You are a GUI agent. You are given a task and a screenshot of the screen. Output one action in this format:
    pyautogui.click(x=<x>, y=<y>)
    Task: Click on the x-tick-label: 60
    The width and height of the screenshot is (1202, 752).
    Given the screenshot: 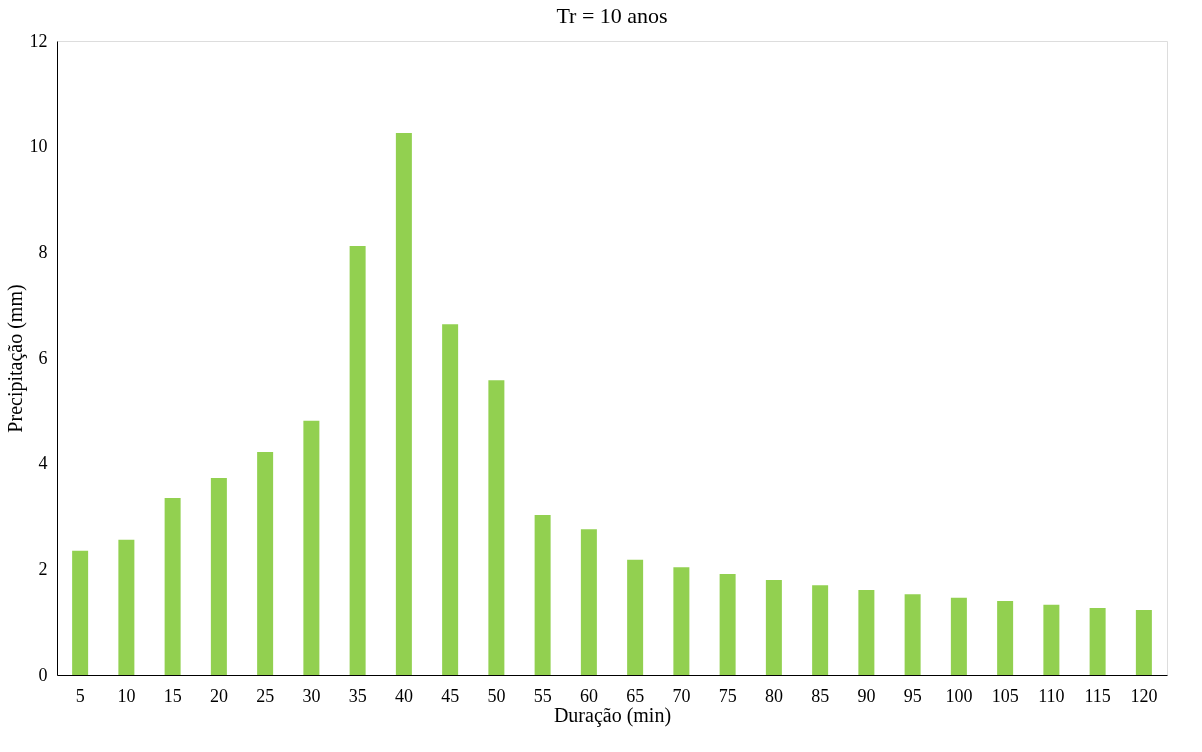 What is the action you would take?
    pyautogui.click(x=588, y=695)
    